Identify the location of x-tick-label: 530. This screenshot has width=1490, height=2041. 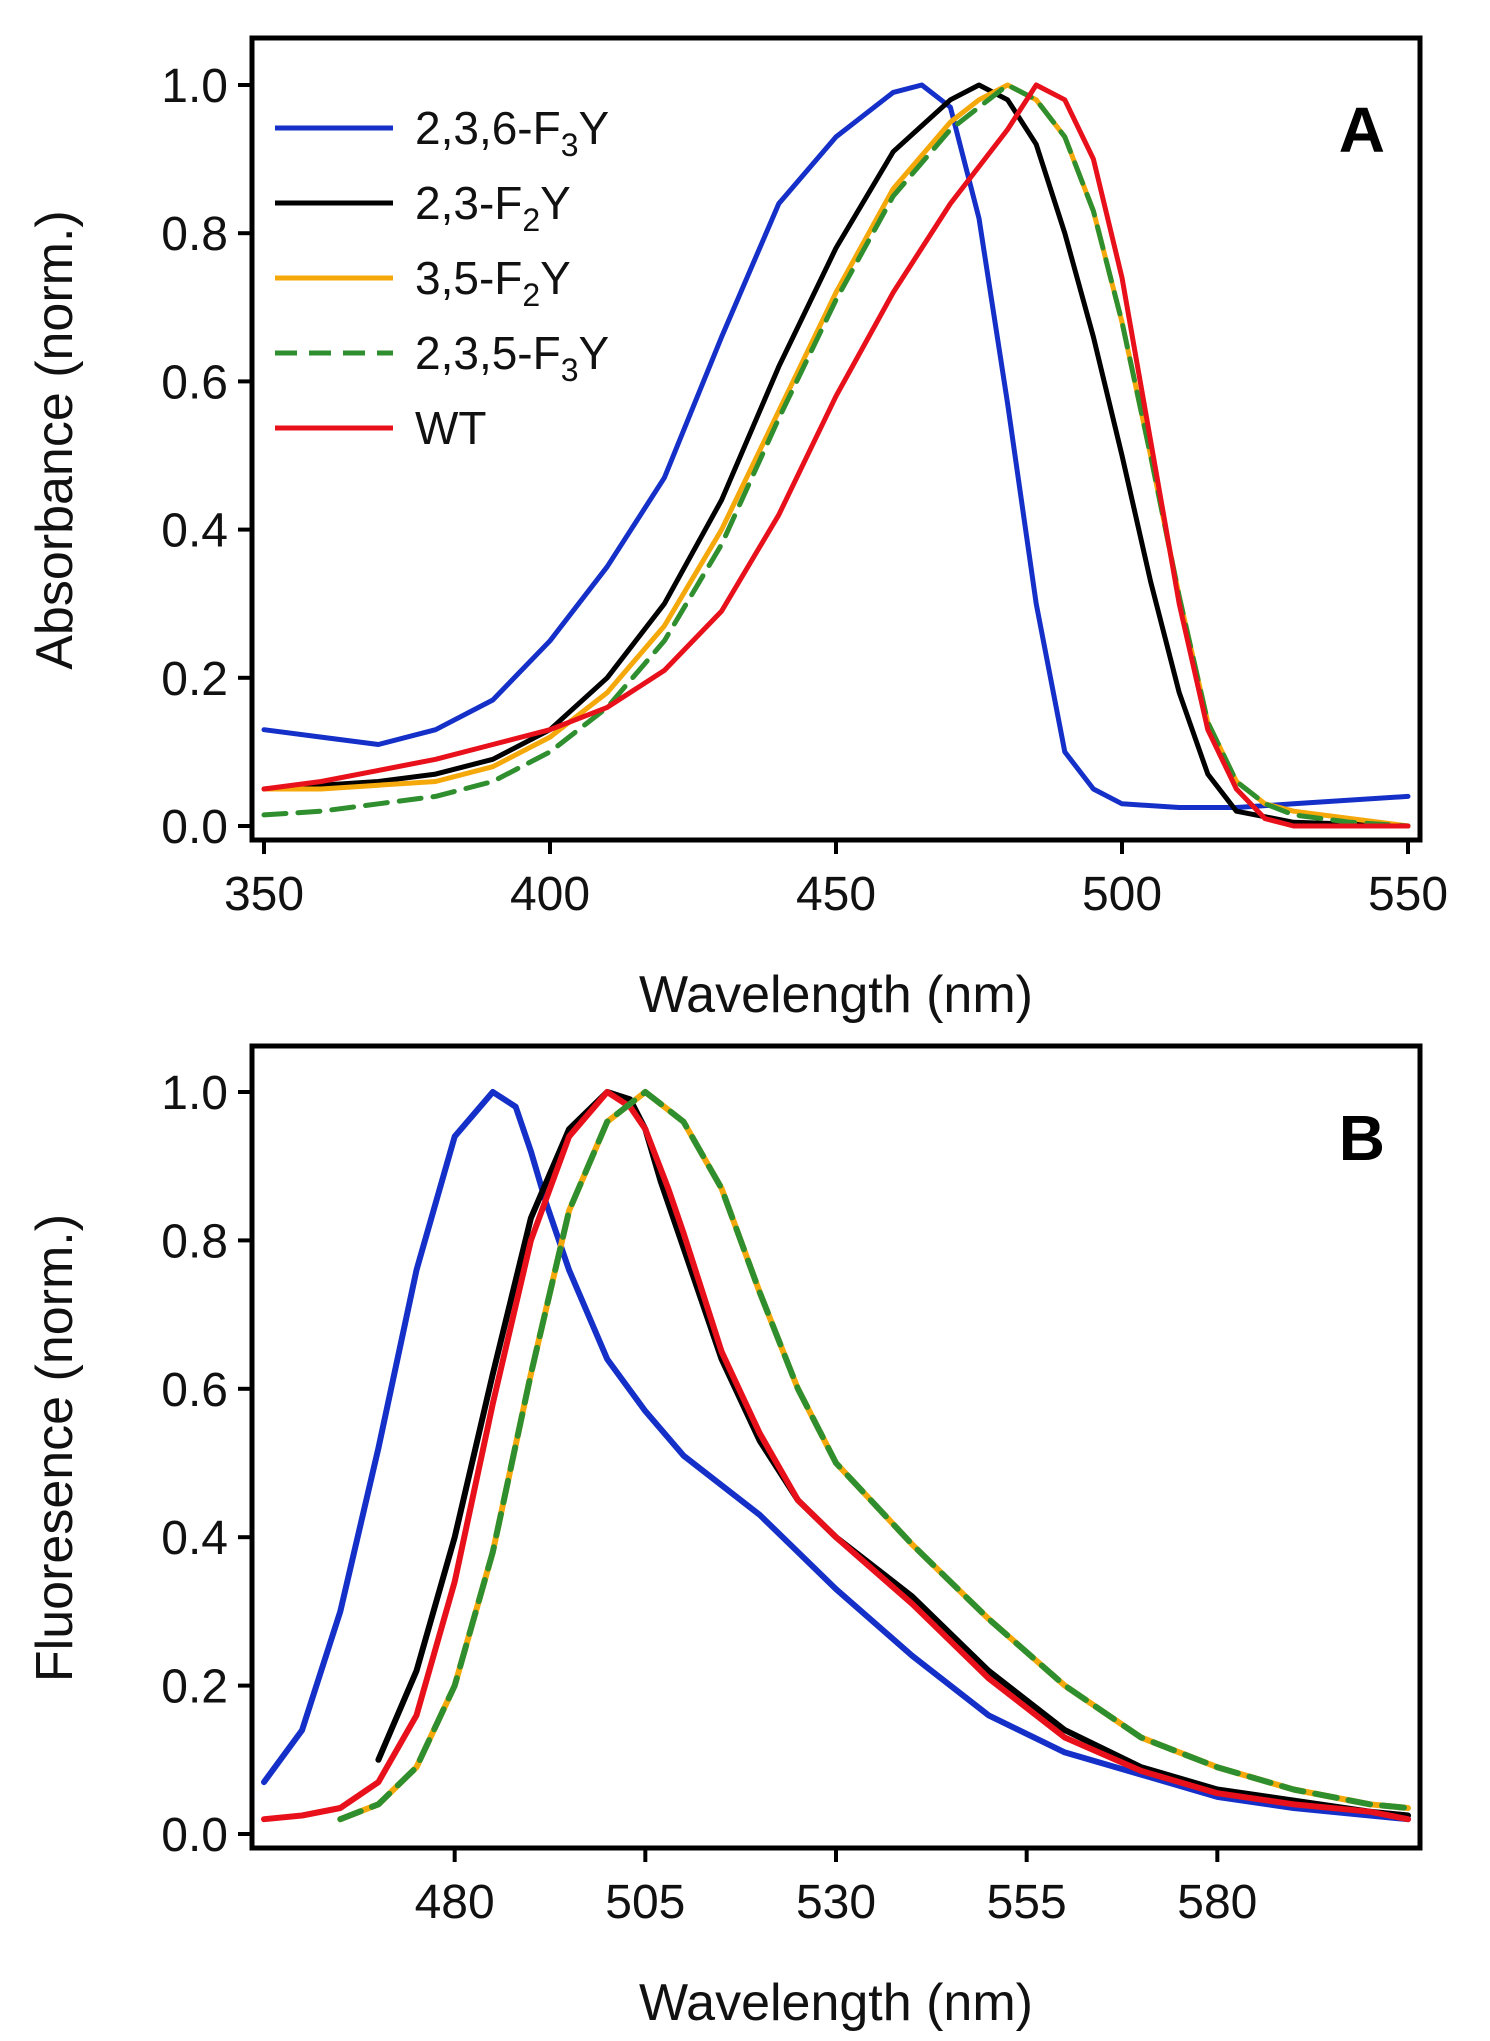
(836, 1902).